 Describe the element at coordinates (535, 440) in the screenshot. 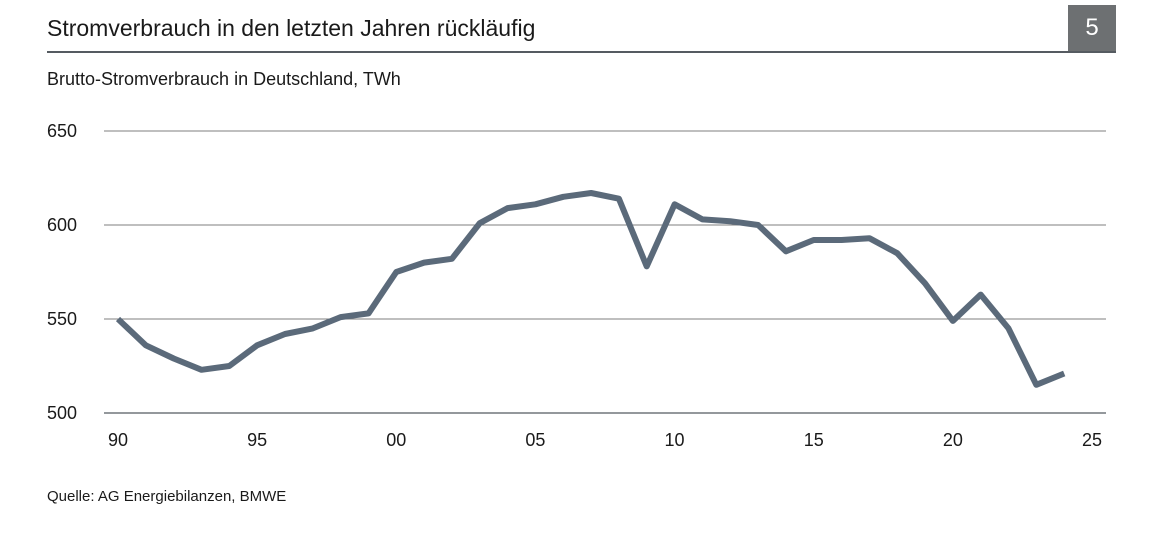

I see `x-tick-label: 05` at that location.